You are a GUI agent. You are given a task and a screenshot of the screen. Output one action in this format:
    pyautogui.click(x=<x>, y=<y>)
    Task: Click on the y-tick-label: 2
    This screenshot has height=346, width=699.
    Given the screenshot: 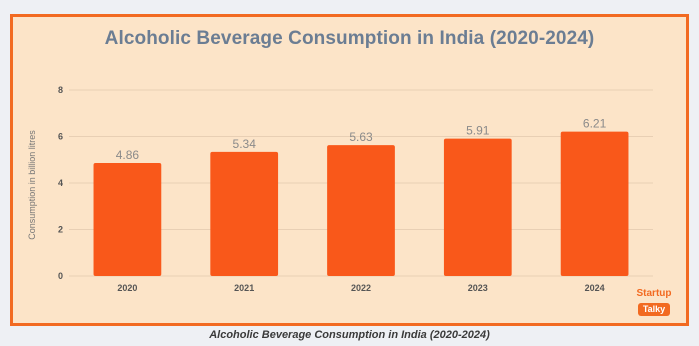 What is the action you would take?
    pyautogui.click(x=60, y=230)
    